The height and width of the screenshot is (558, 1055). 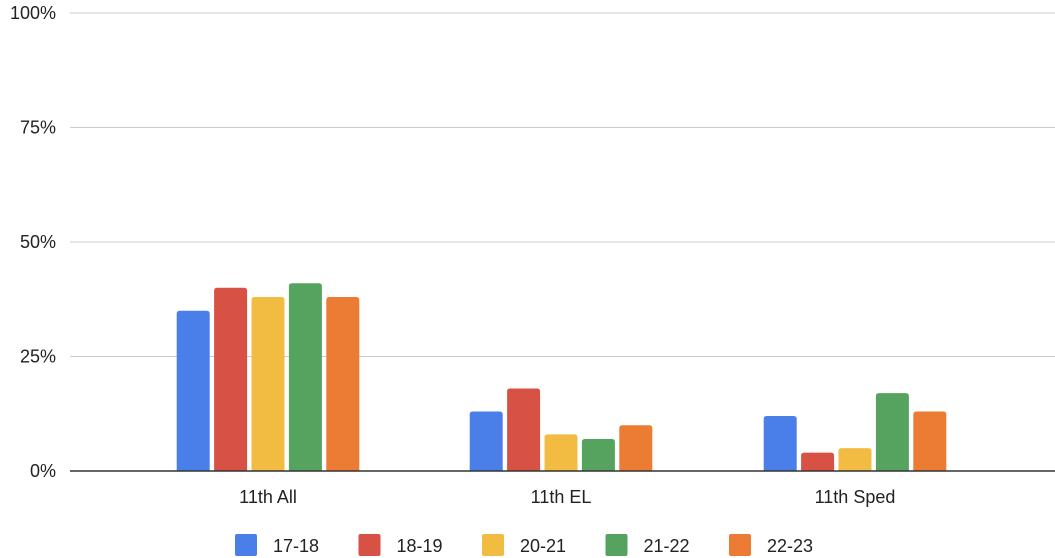 I want to click on legend-label: 18-19, so click(x=420, y=546).